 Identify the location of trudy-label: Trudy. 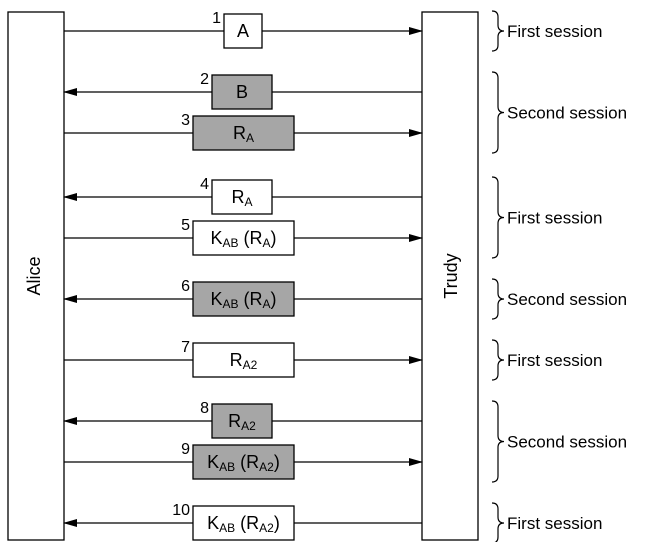
(451, 275).